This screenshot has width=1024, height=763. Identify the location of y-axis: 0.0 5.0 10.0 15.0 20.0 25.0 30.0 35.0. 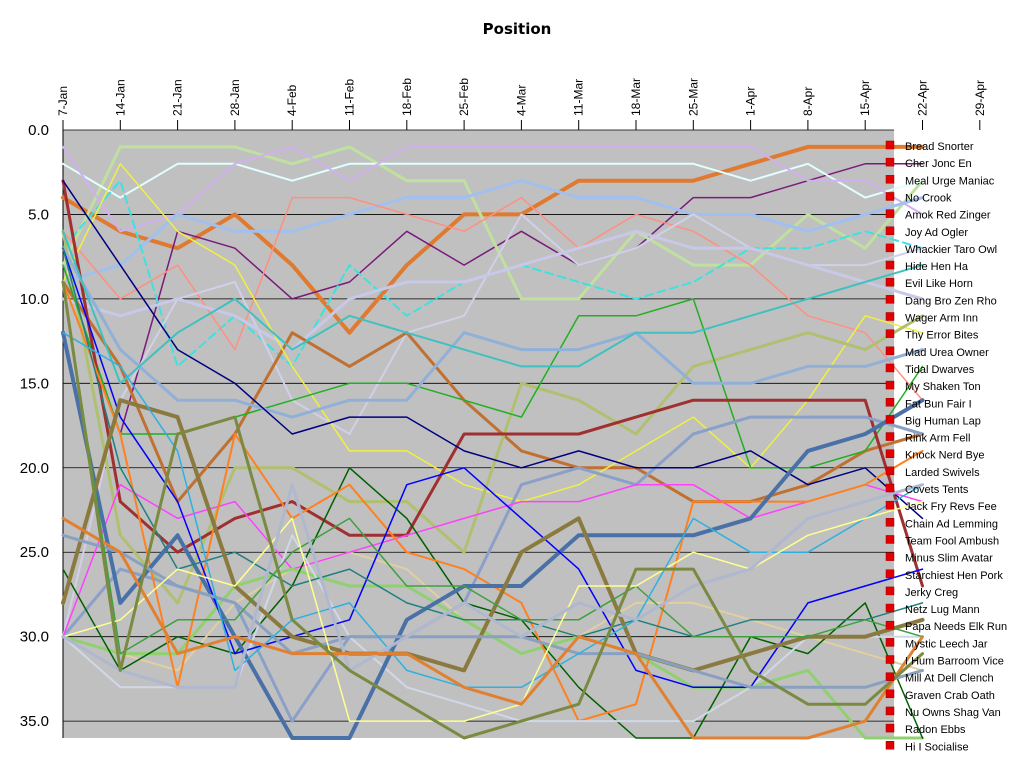
(42, 430).